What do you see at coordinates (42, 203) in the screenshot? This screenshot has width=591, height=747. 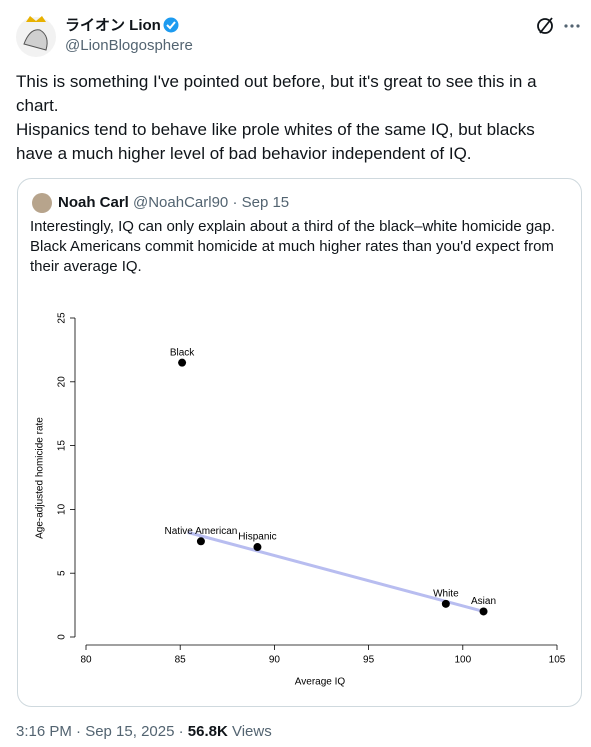 I see `quote-avatar` at bounding box center [42, 203].